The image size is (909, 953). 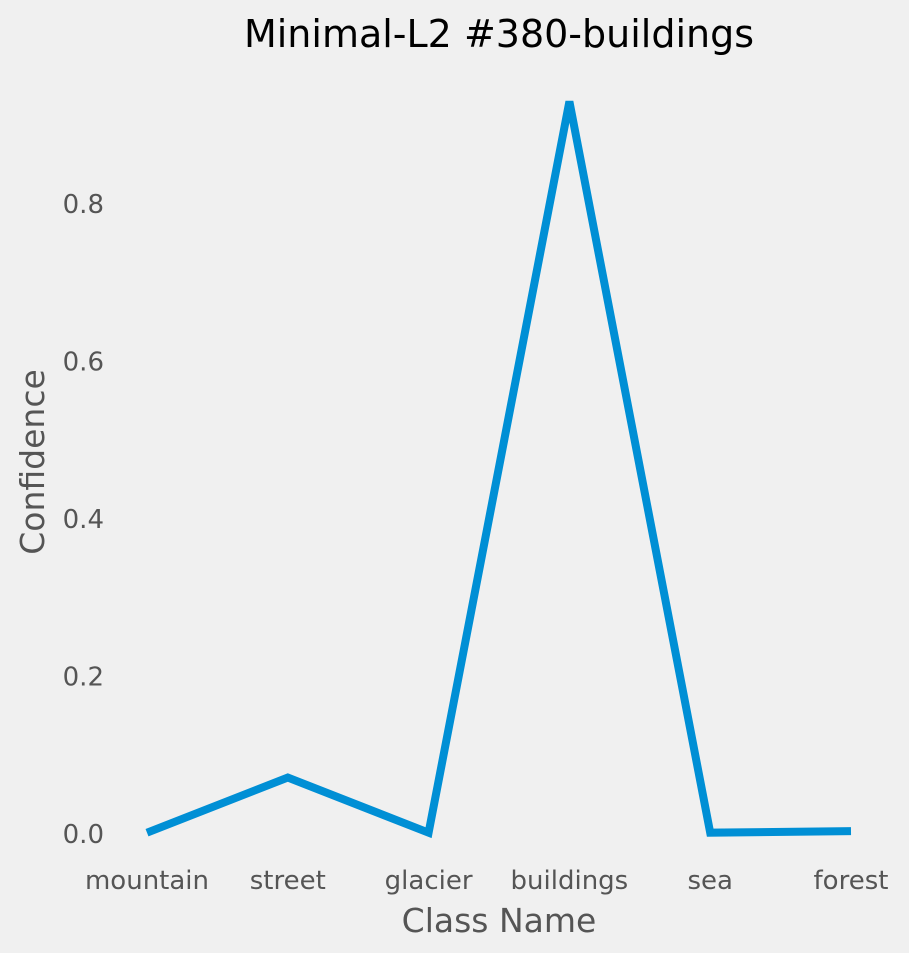 What do you see at coordinates (570, 881) in the screenshot?
I see `x-tick-label-buildings: buildings` at bounding box center [570, 881].